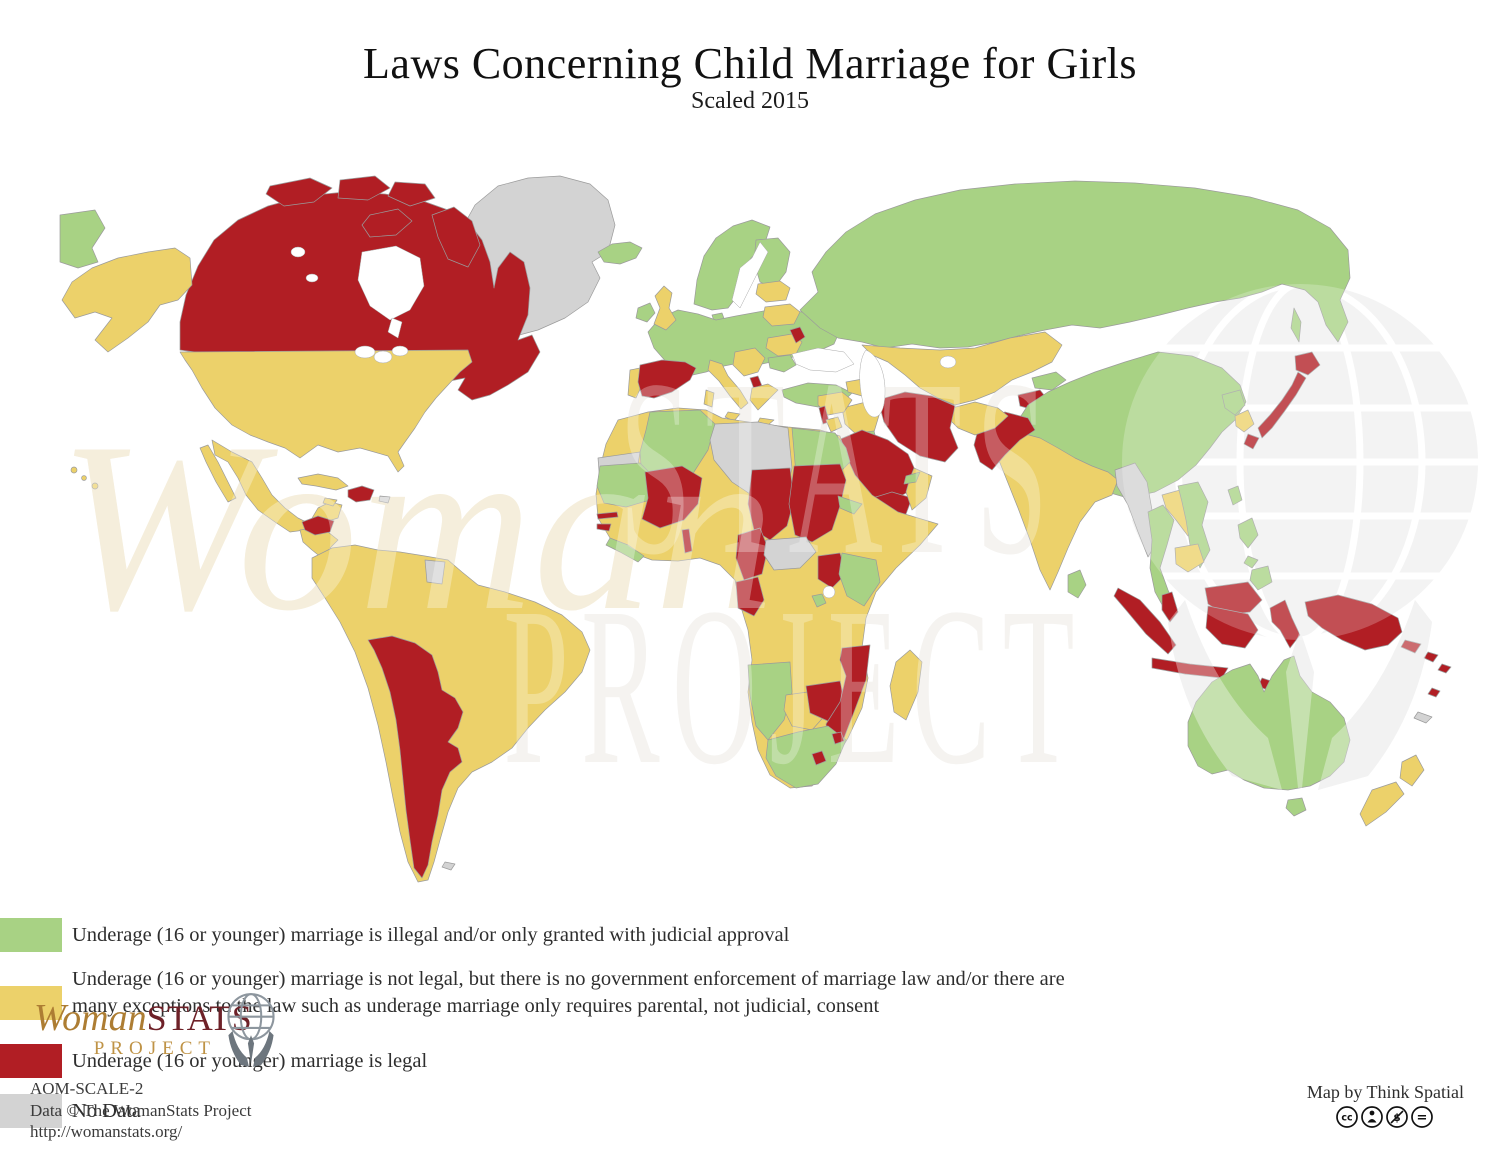 Image resolution: width=1500 pixels, height=1159 pixels. Describe the element at coordinates (645, 312) in the screenshot. I see `country-ireland` at that location.